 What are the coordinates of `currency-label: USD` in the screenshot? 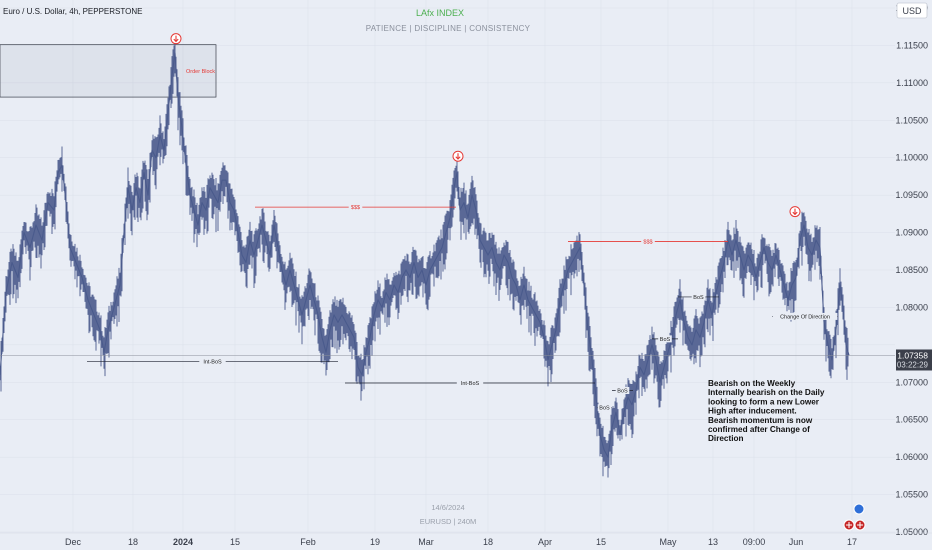 It's located at (912, 11).